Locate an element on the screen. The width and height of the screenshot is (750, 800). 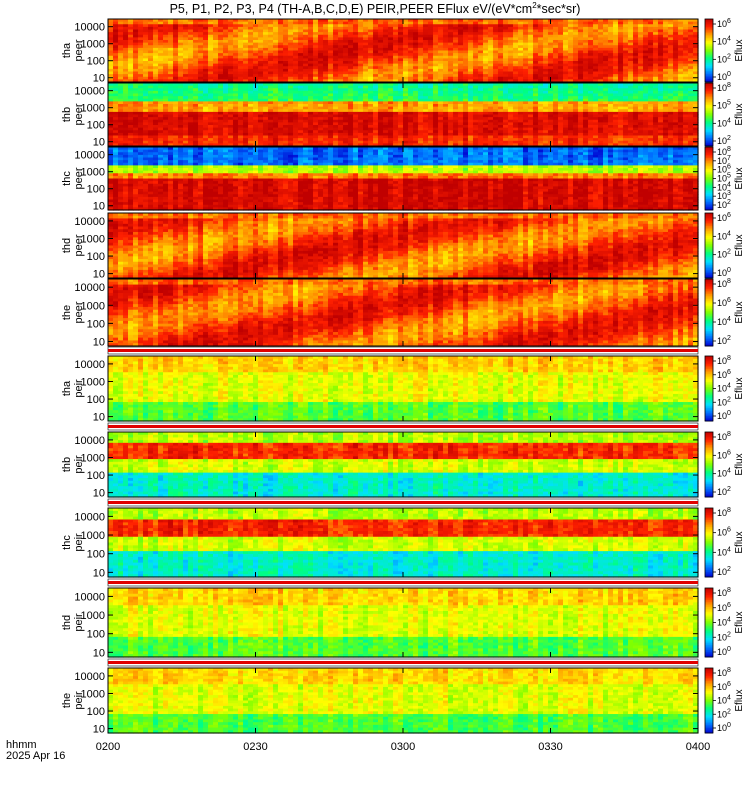
y-tick-label: 10 is located at coordinates (99, 79).